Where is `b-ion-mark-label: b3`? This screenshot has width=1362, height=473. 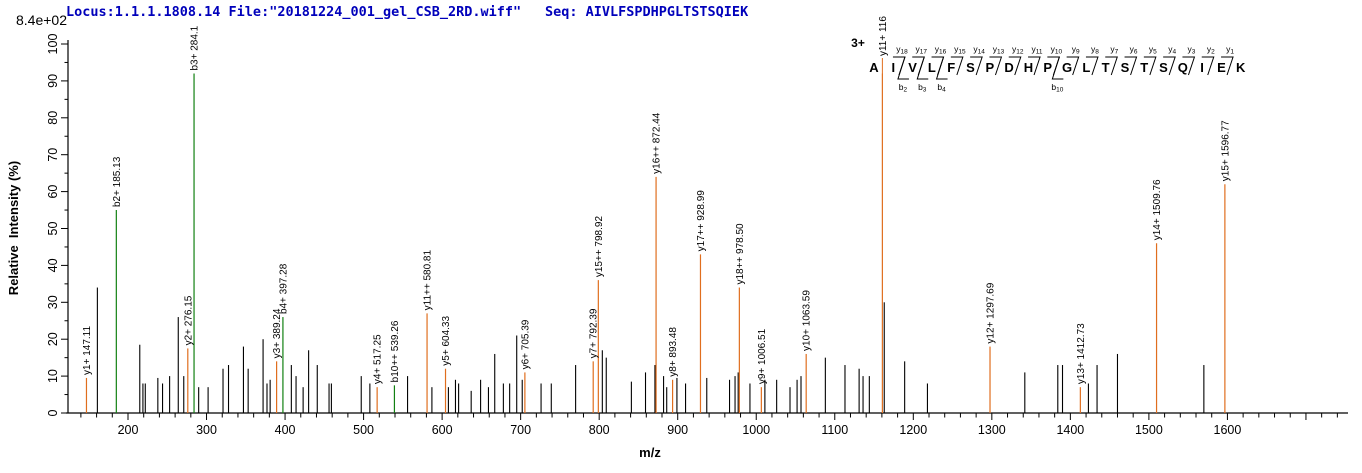 b-ion-mark-label: b3 is located at coordinates (922, 88).